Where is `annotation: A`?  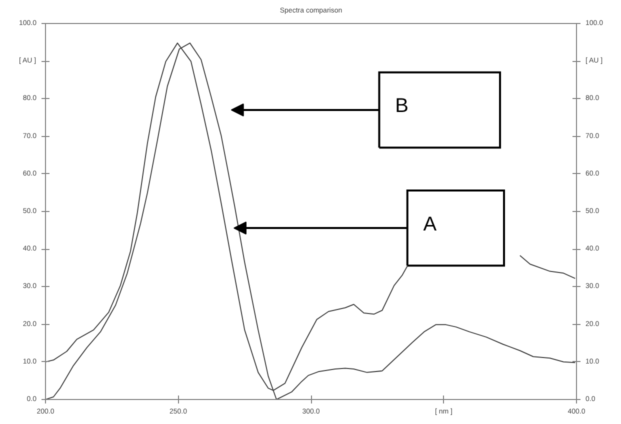 annotation: A is located at coordinates (430, 224).